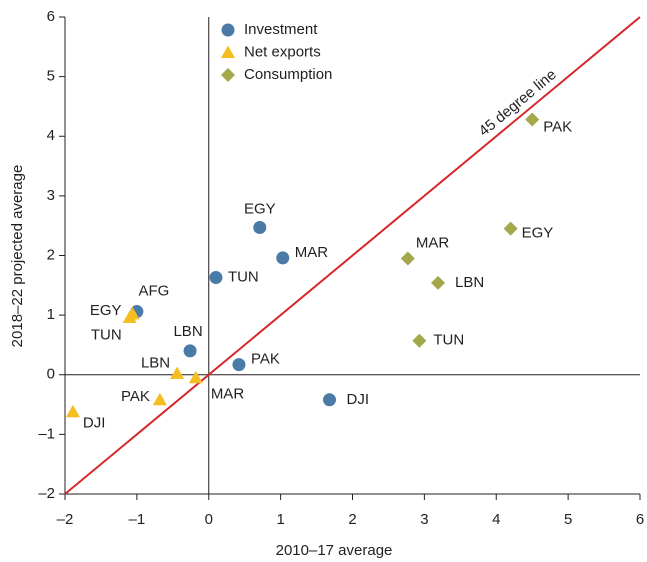  Describe the element at coordinates (51, 135) in the screenshot. I see `y-tick-label: 4` at that location.